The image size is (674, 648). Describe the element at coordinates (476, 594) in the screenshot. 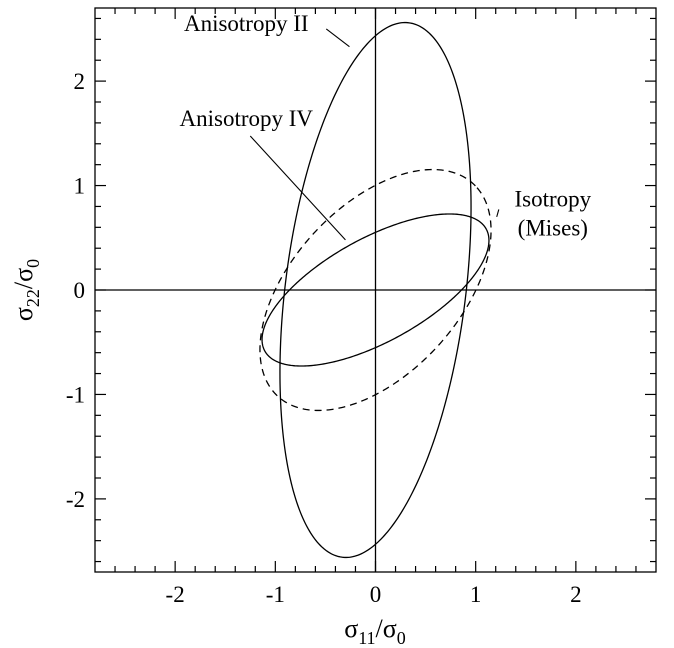

I see `x-tick-label: 1` at that location.